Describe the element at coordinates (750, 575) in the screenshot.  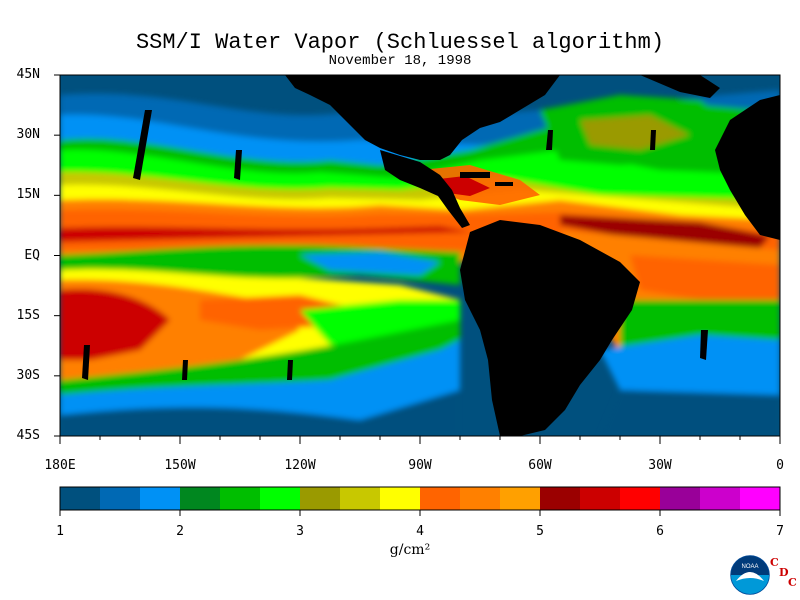
I see `noaa-logo: NOAA` at that location.